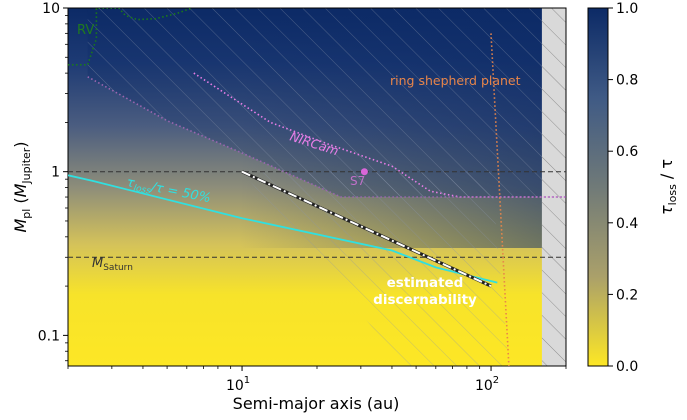  I want to click on saturn-label-m: M, so click(97, 263).